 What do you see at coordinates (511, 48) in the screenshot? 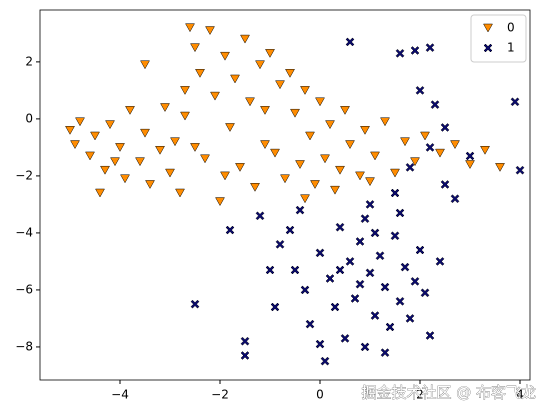
I see `legend-label: 1` at bounding box center [511, 48].